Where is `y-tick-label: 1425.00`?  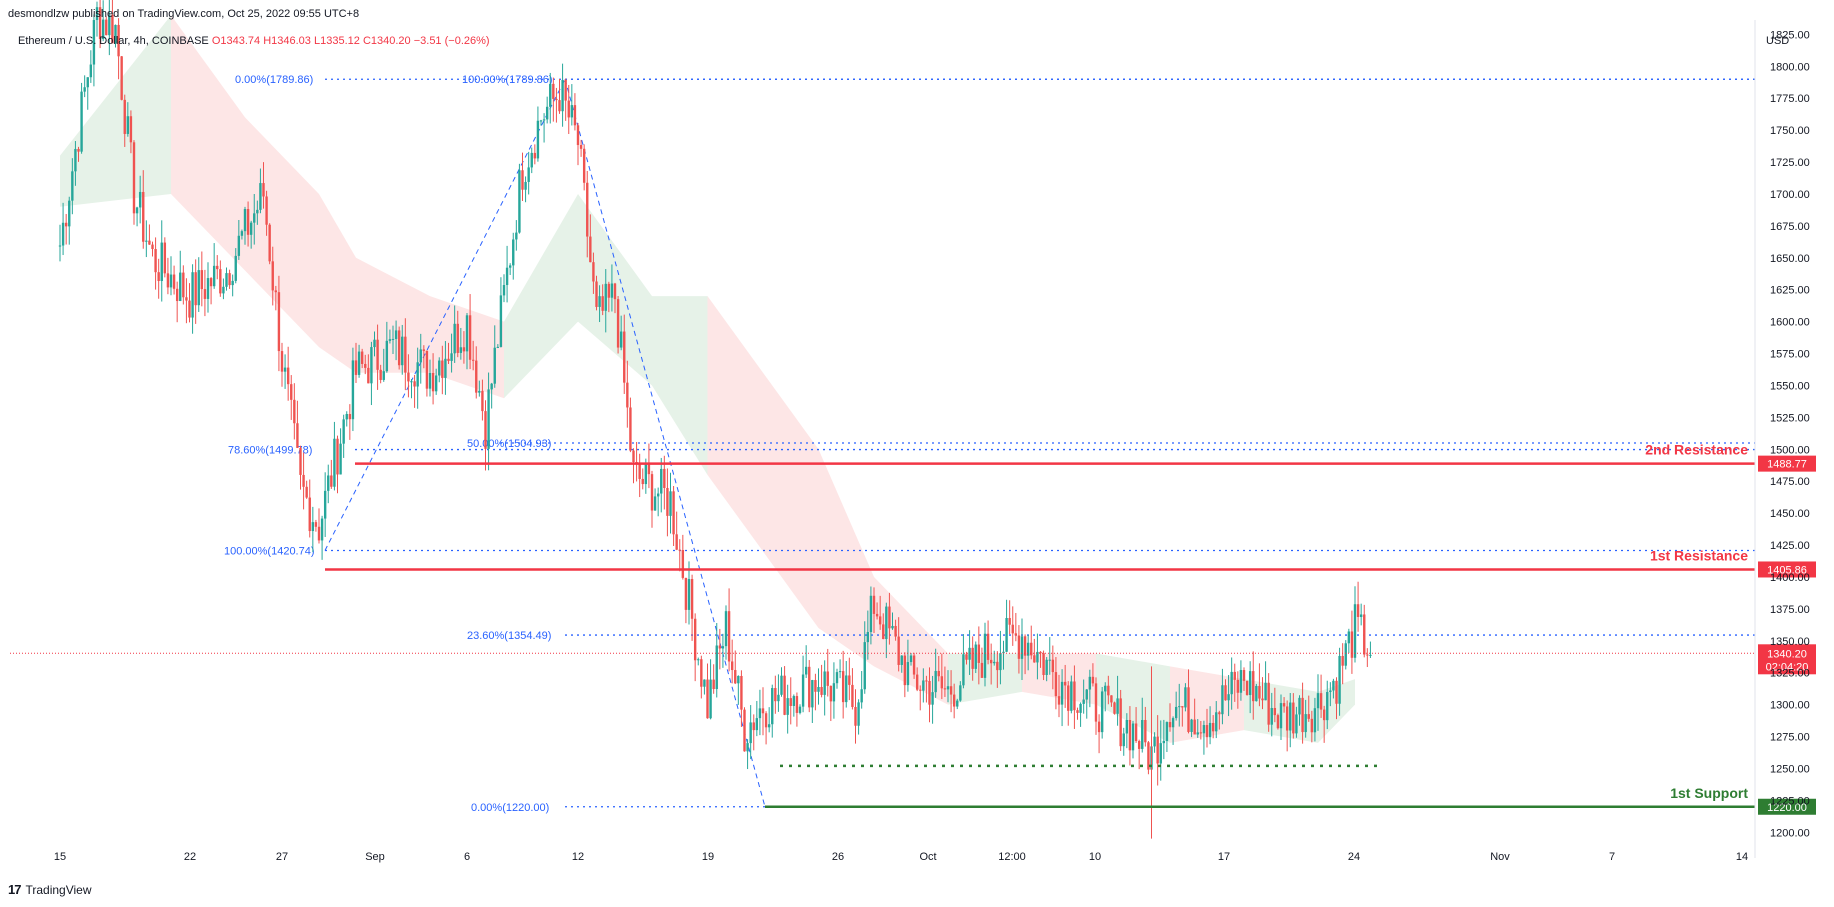 y-tick-label: 1425.00 is located at coordinates (1790, 546).